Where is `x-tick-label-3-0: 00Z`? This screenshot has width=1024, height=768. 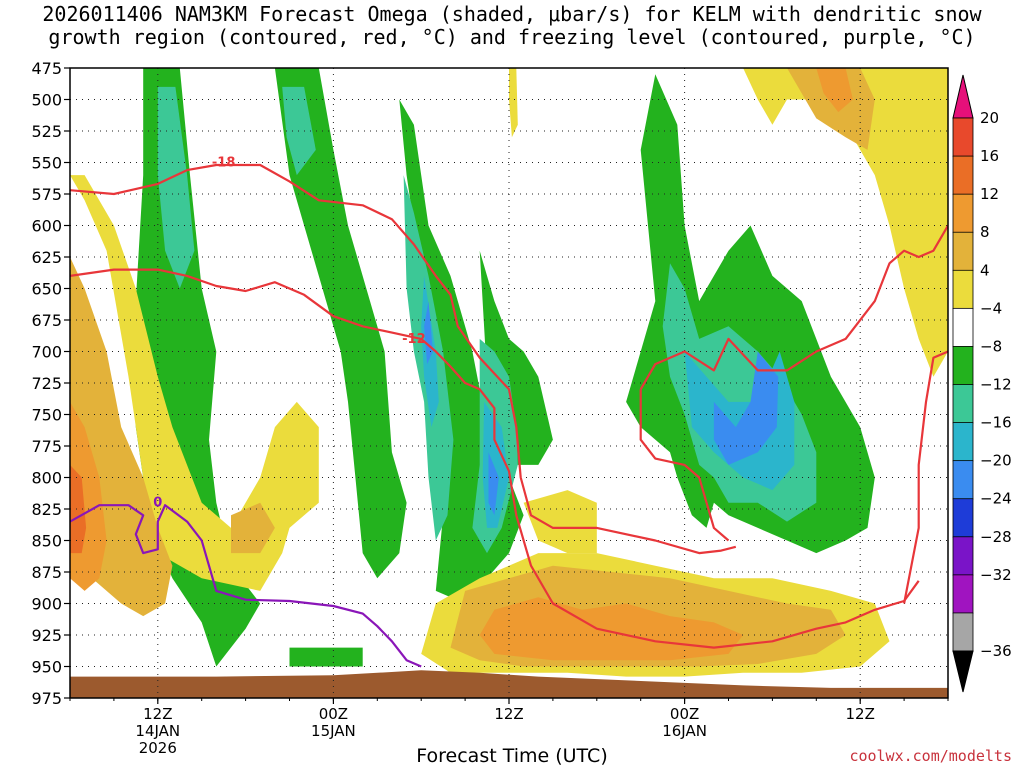 x-tick-label-3-0: 00Z is located at coordinates (684, 714).